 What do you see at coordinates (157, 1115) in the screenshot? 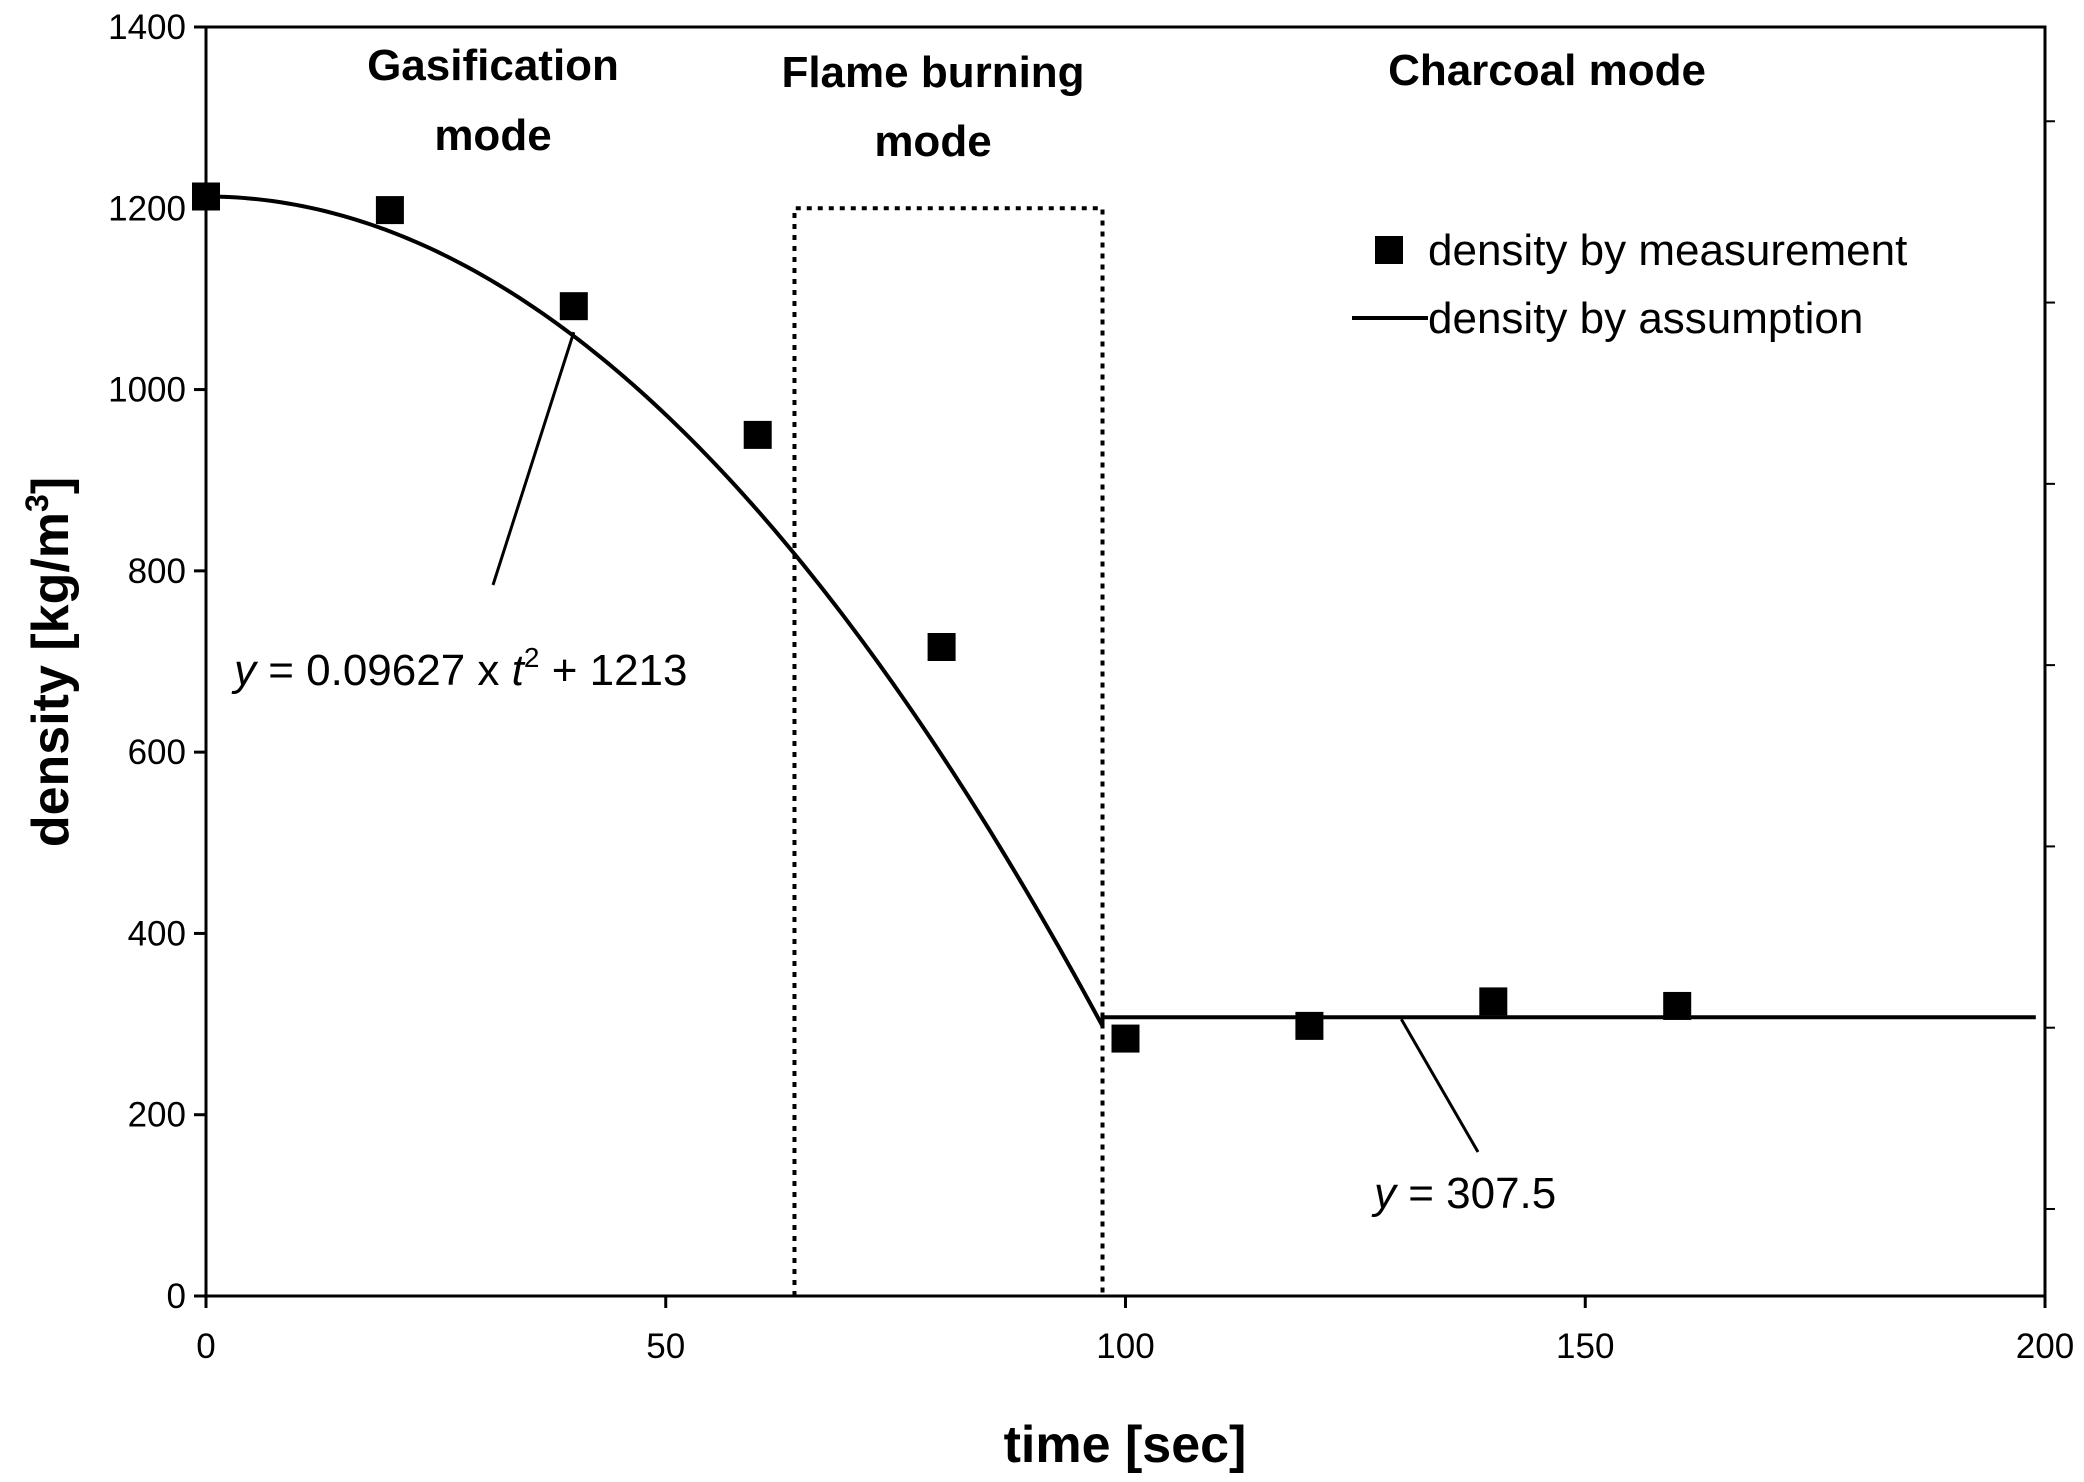
I see `y-tick-label: 200` at bounding box center [157, 1115].